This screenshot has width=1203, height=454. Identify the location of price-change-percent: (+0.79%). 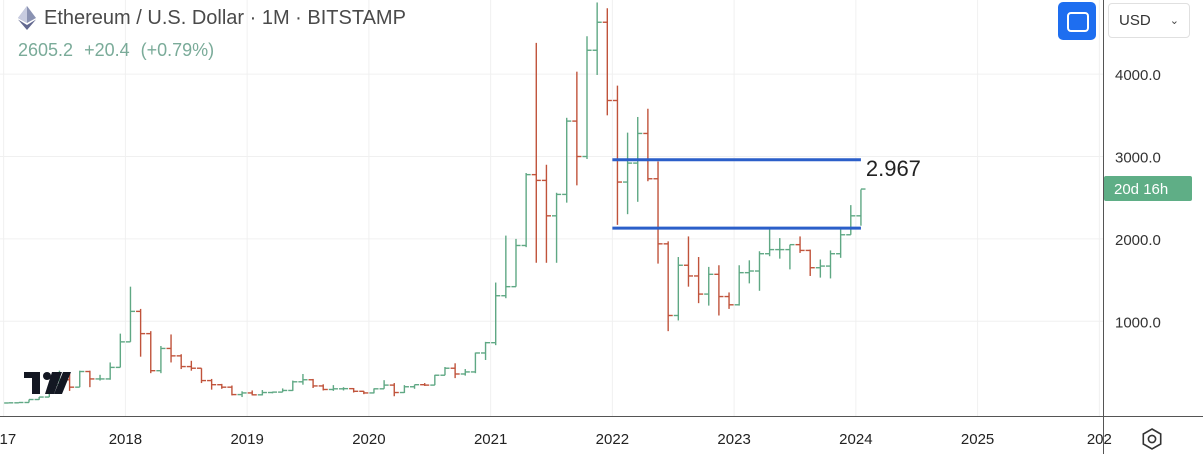
(177, 50).